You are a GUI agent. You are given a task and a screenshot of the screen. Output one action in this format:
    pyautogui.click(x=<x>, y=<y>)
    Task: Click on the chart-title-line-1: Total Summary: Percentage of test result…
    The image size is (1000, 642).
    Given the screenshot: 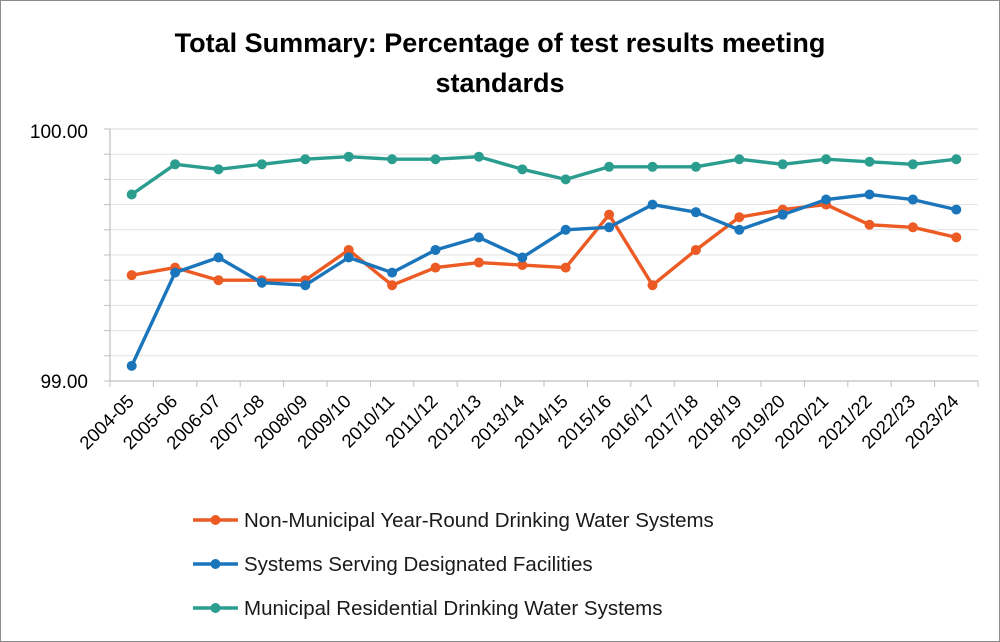 What is the action you would take?
    pyautogui.click(x=500, y=43)
    